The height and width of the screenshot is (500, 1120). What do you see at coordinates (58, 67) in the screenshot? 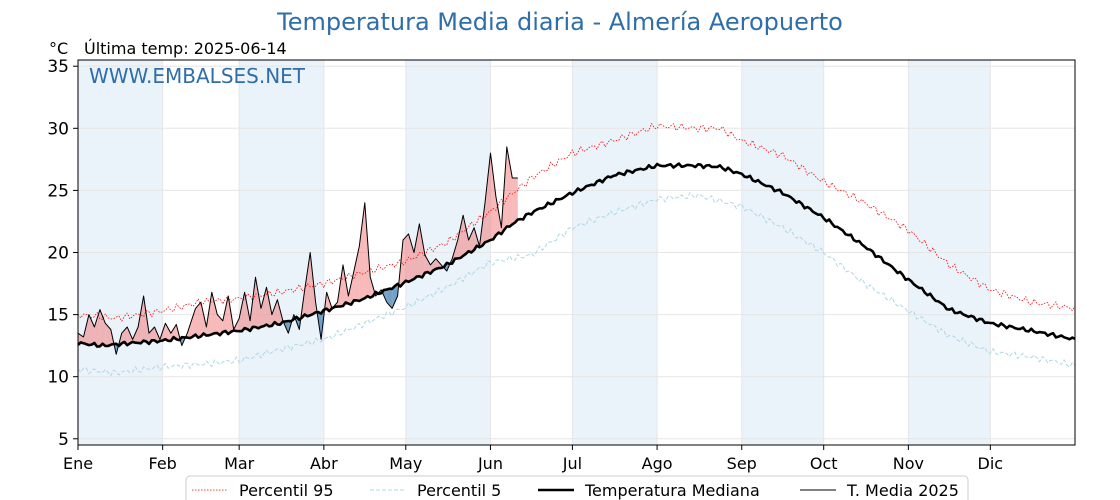
I see `y-tick-label: 35` at bounding box center [58, 67].